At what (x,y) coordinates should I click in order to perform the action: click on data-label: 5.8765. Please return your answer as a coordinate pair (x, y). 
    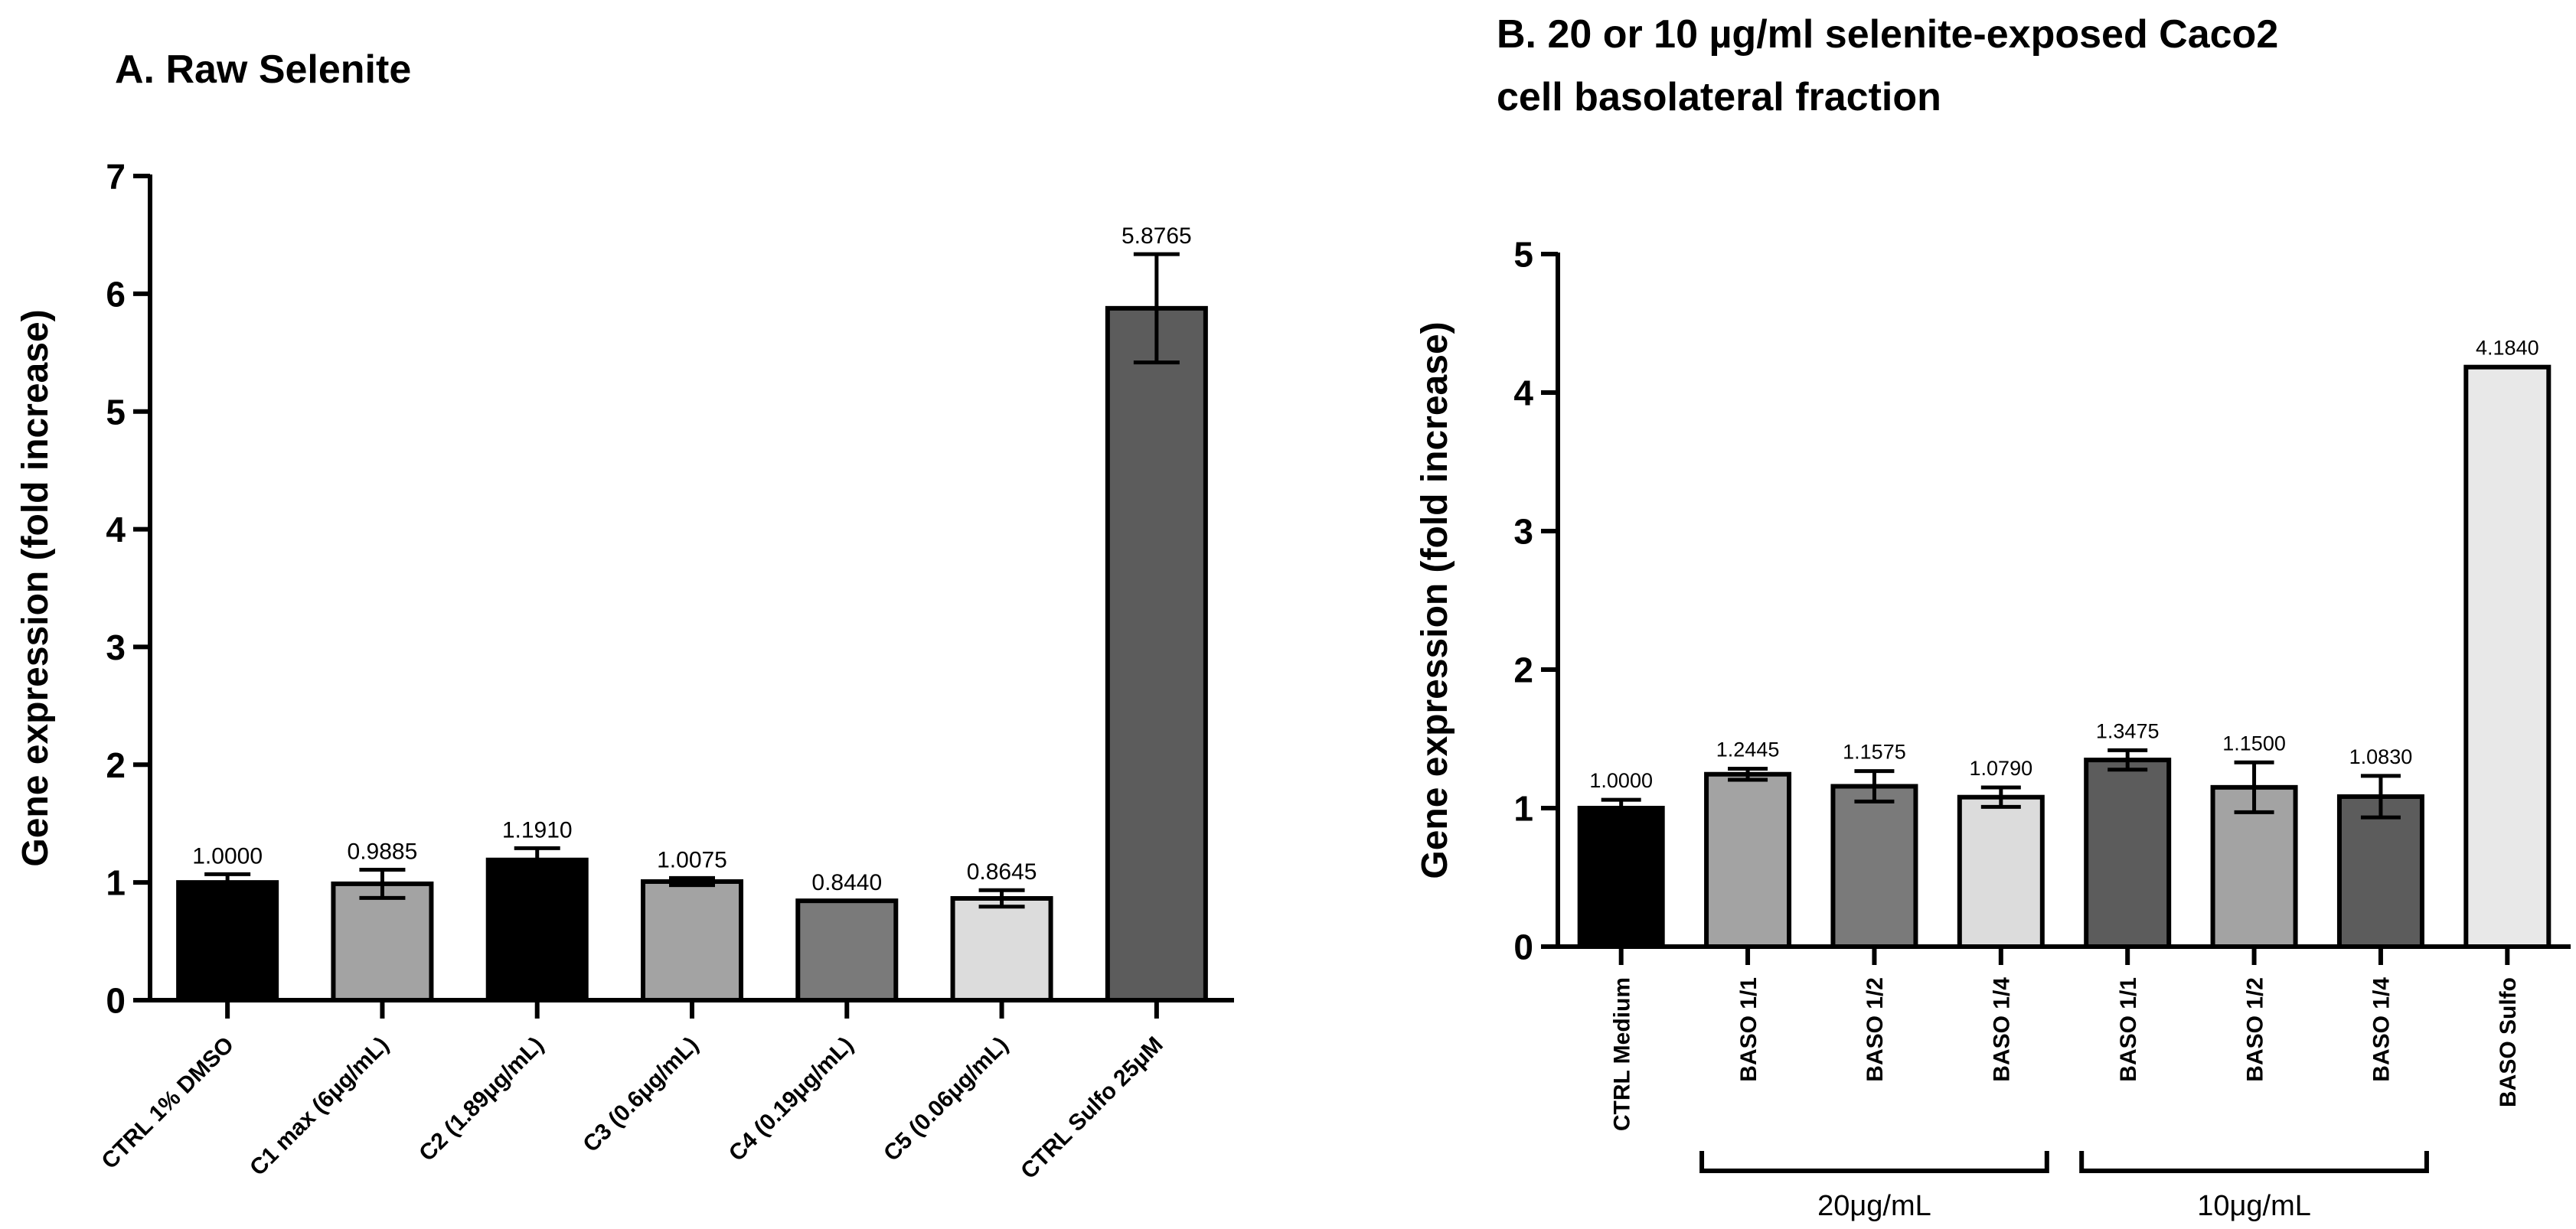
    Looking at the image, I should click on (1156, 236).